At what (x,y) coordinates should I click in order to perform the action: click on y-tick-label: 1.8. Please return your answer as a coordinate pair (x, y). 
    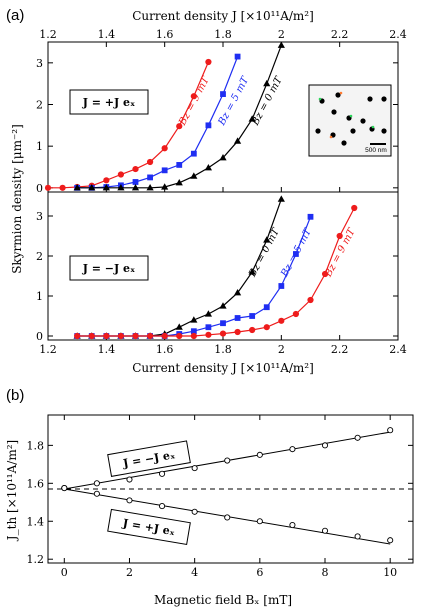
    Looking at the image, I should click on (36, 445).